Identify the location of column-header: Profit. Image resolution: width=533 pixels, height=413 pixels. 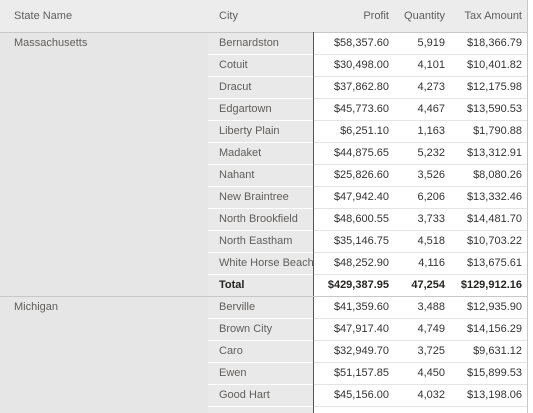
(376, 16).